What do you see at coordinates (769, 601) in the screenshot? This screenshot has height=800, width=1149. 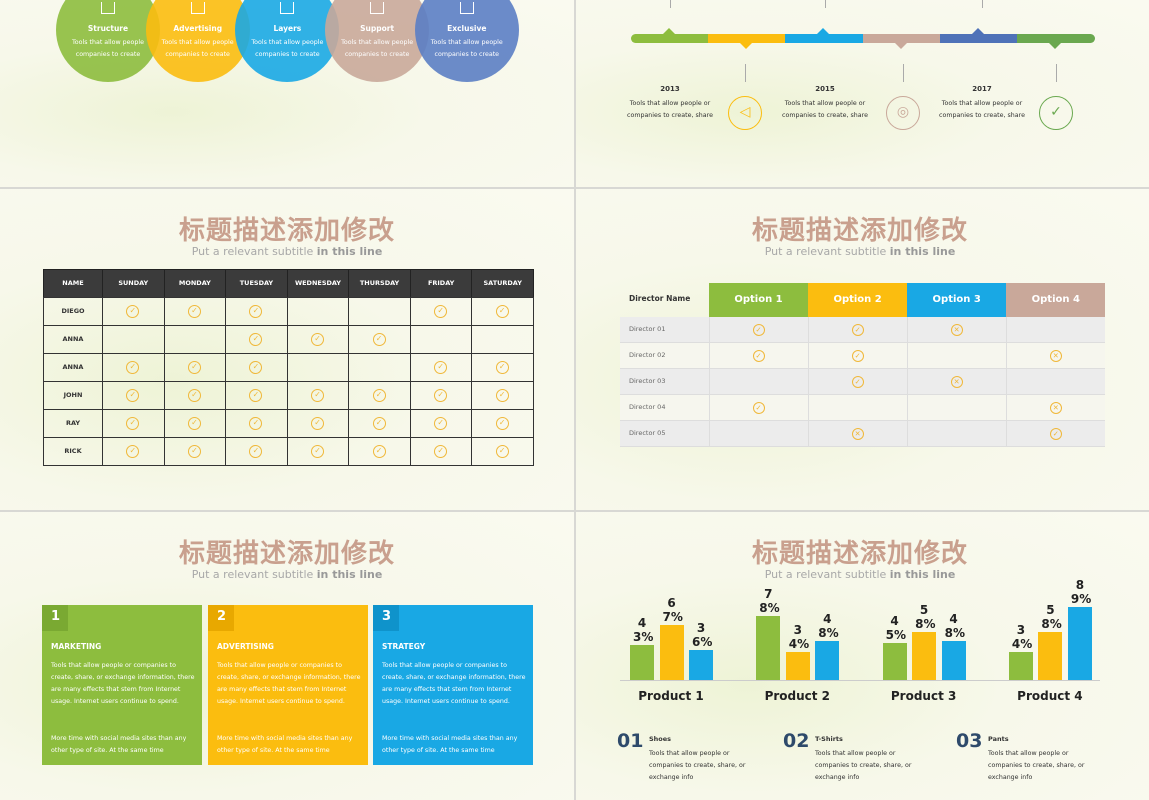 I see `bar-label: 78%` at bounding box center [769, 601].